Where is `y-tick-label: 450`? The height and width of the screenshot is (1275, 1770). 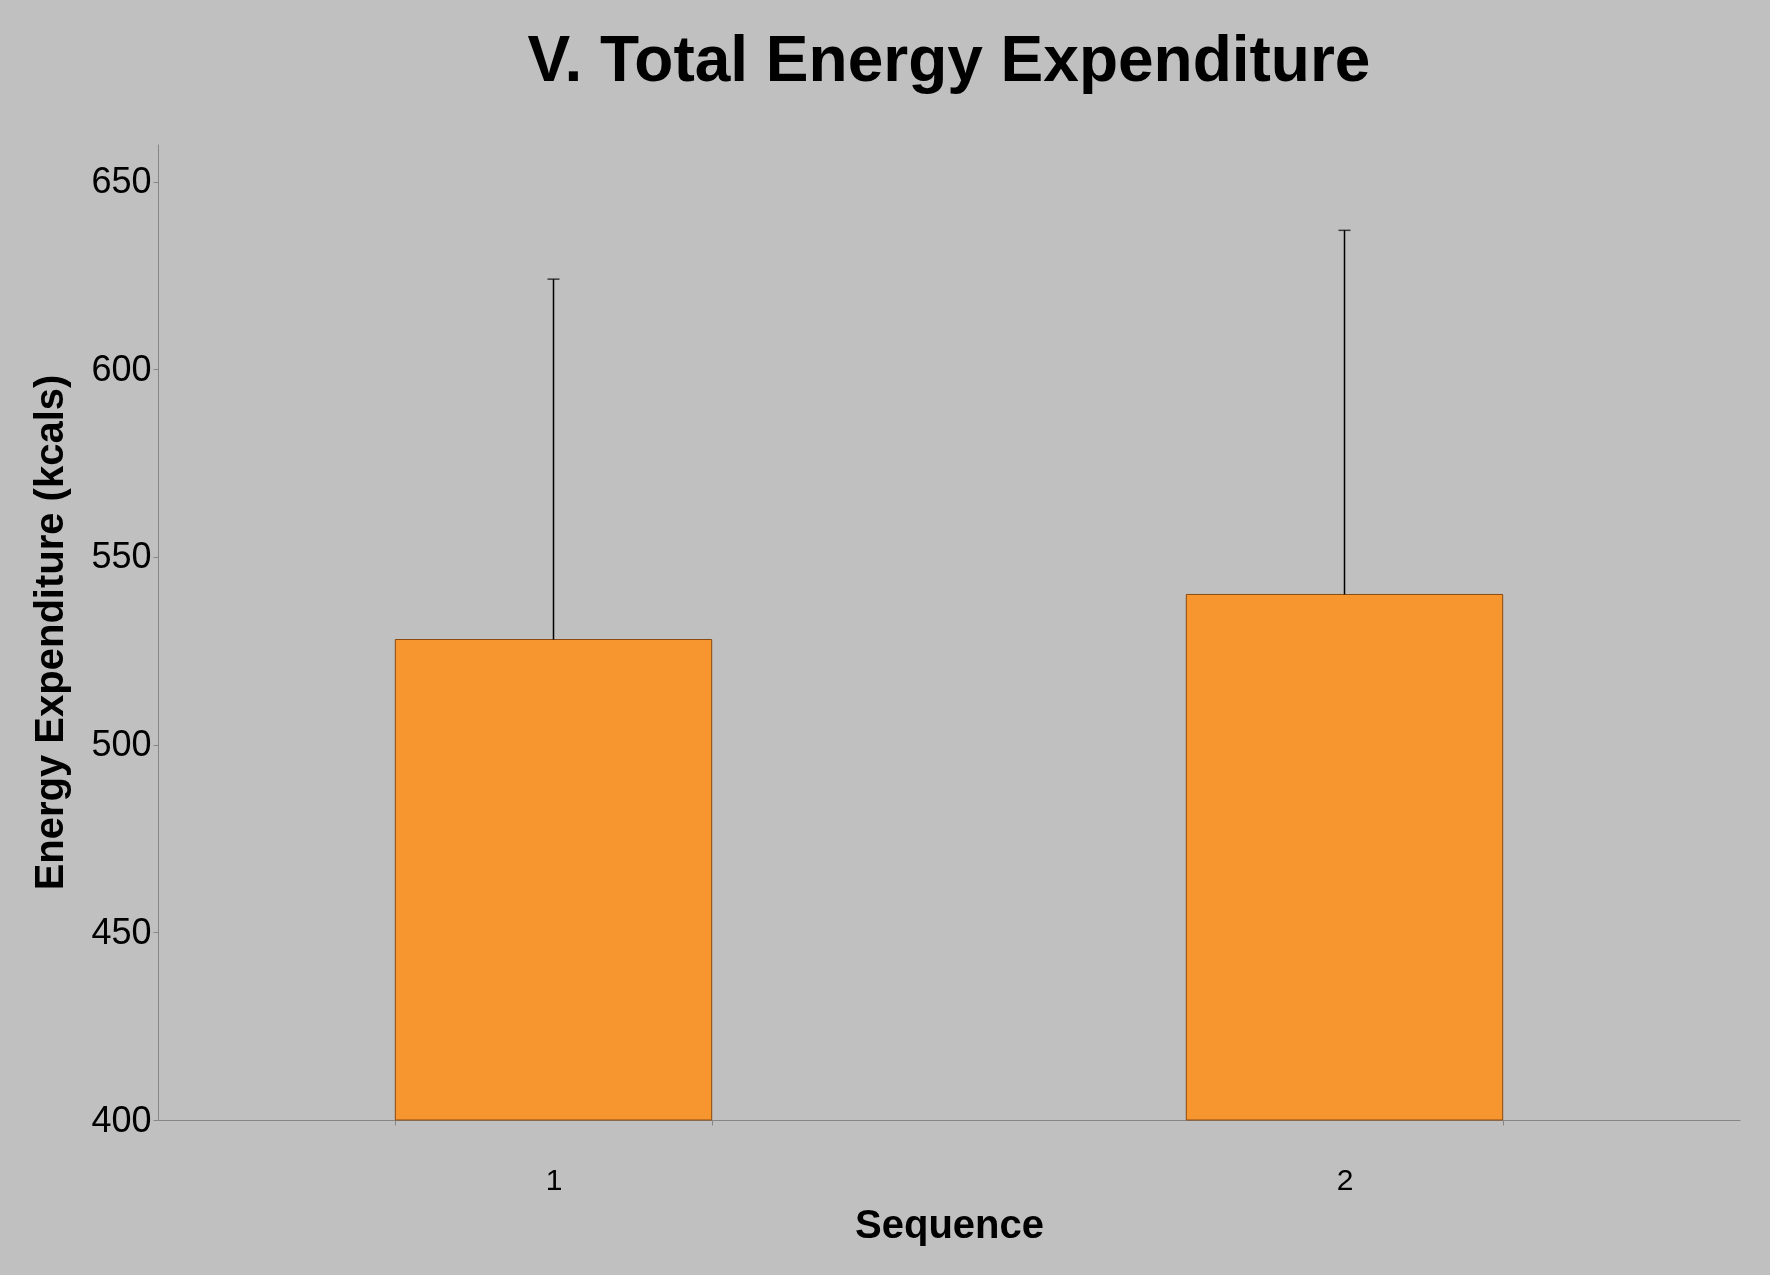
y-tick-label: 450 is located at coordinates (121, 931).